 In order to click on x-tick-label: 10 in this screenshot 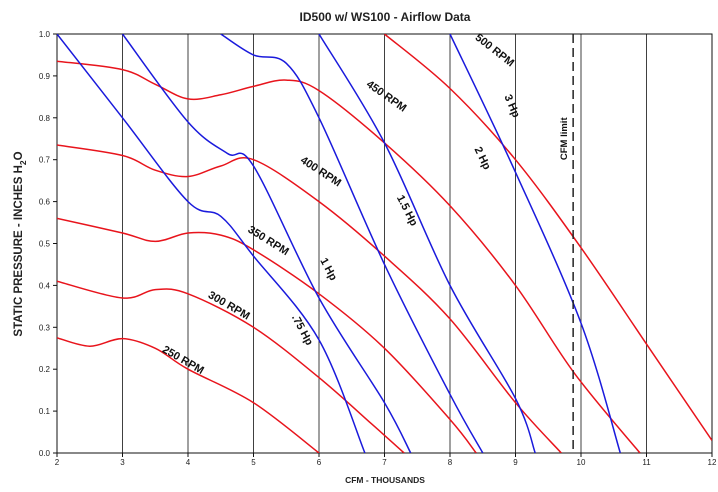, I will do `click(581, 462)`.